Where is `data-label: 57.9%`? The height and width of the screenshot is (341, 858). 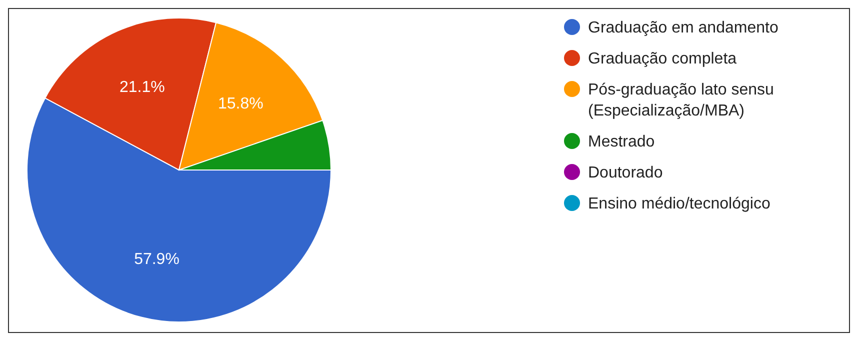
data-label: 57.9% is located at coordinates (157, 259).